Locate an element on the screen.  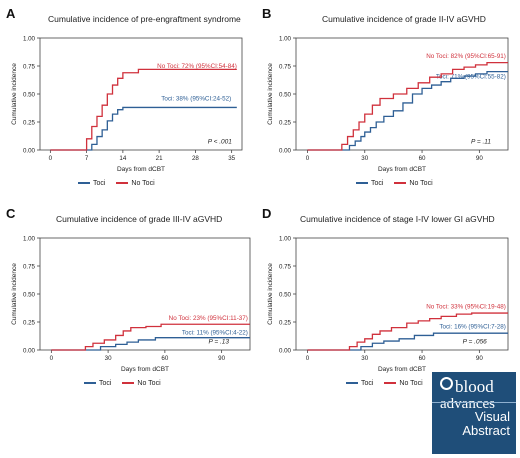
drop-icon is located at coordinates (446, 383).